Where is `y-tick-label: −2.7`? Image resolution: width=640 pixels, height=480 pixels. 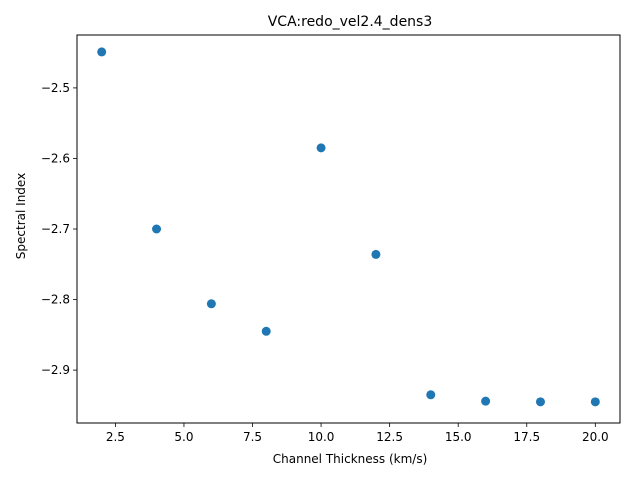
y-tick-label: −2.7 is located at coordinates (55, 229).